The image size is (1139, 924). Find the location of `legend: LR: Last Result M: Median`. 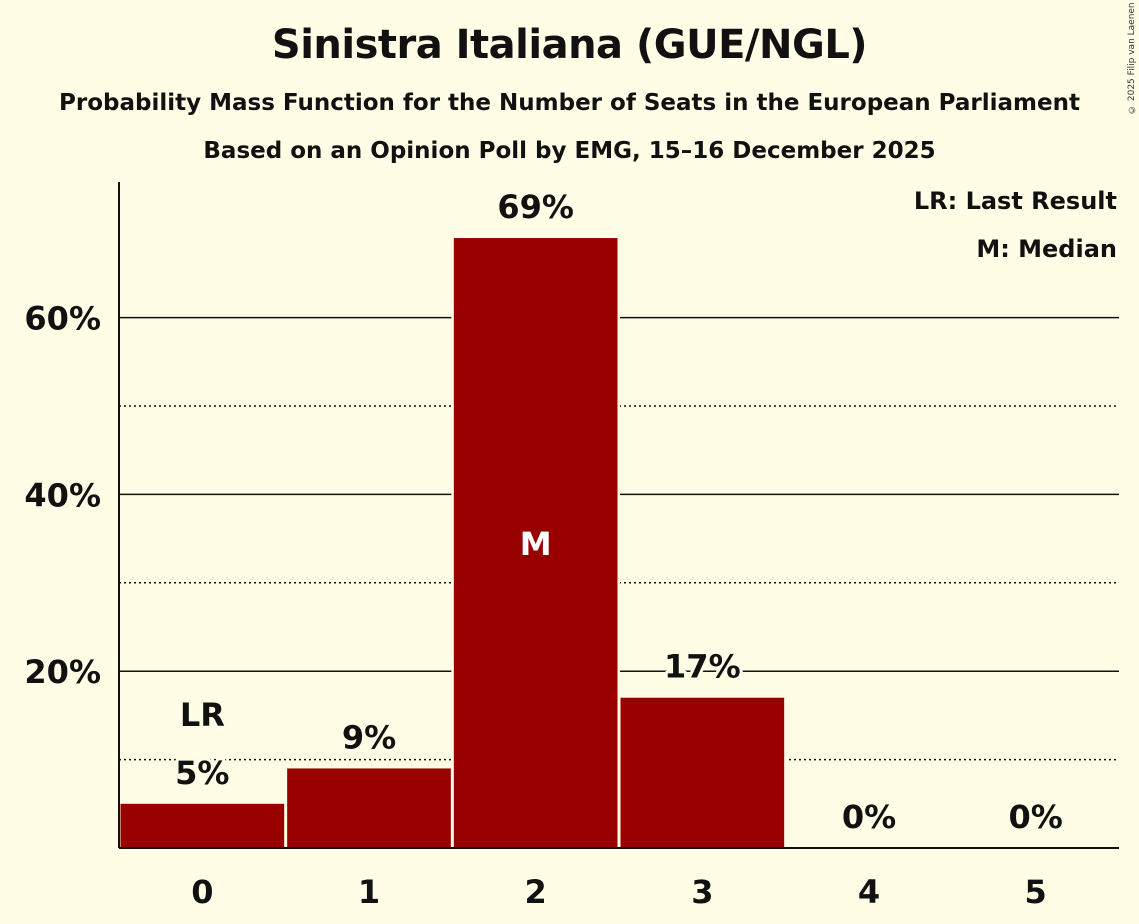

legend: LR: Last Result M: Median is located at coordinates (1015, 225).